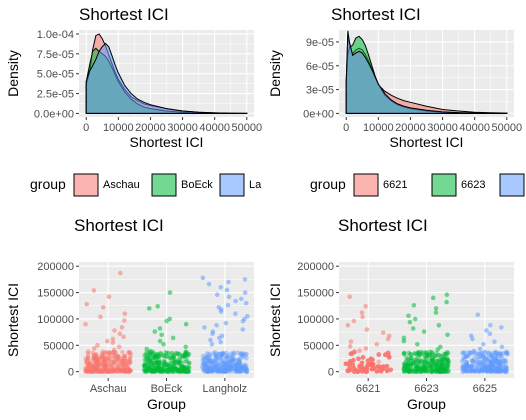 This screenshot has height=420, width=526. I want to click on y-tick-label: 0.0e+00, so click(54, 114).